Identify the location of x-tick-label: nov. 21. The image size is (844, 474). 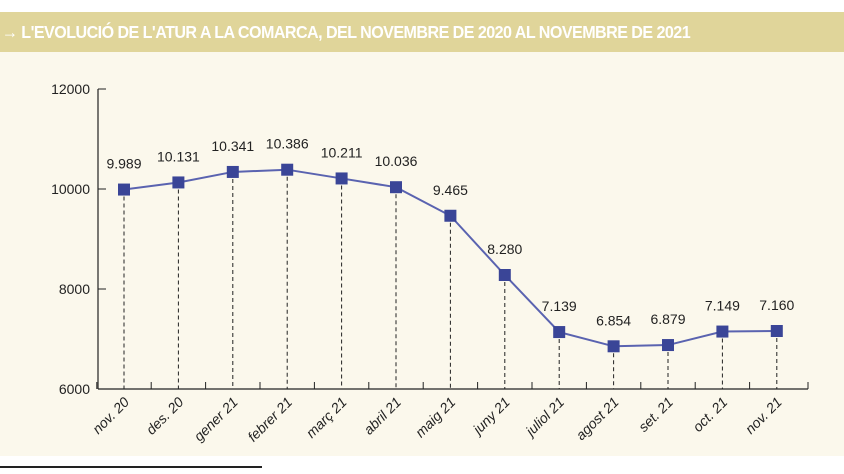
(763, 415).